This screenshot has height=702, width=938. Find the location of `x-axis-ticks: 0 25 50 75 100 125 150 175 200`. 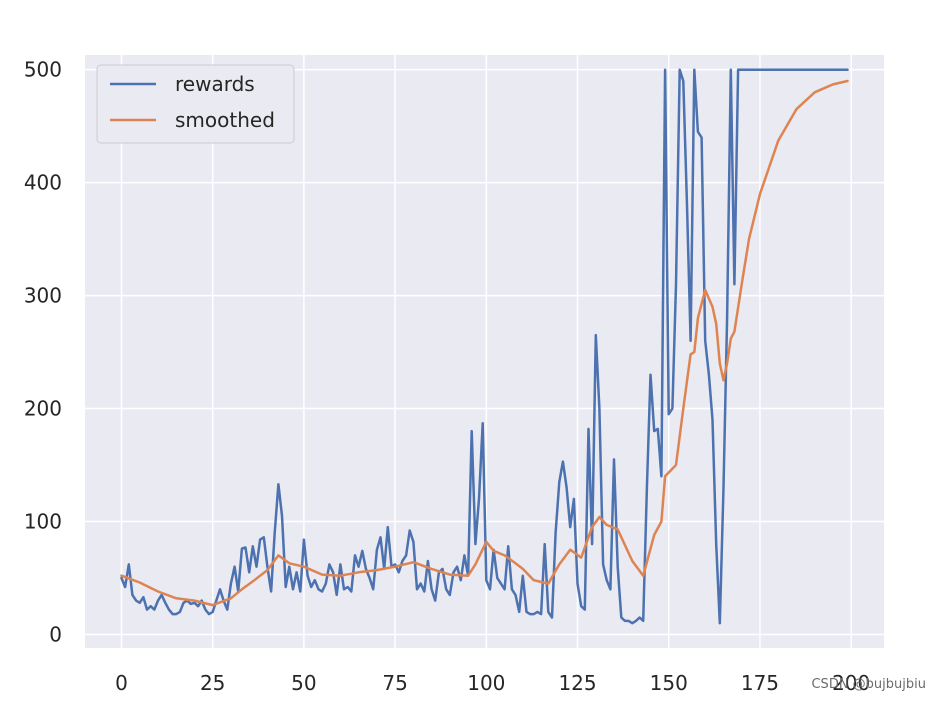

x-axis-ticks: 0 25 50 75 100 125 150 175 200 is located at coordinates (492, 683).